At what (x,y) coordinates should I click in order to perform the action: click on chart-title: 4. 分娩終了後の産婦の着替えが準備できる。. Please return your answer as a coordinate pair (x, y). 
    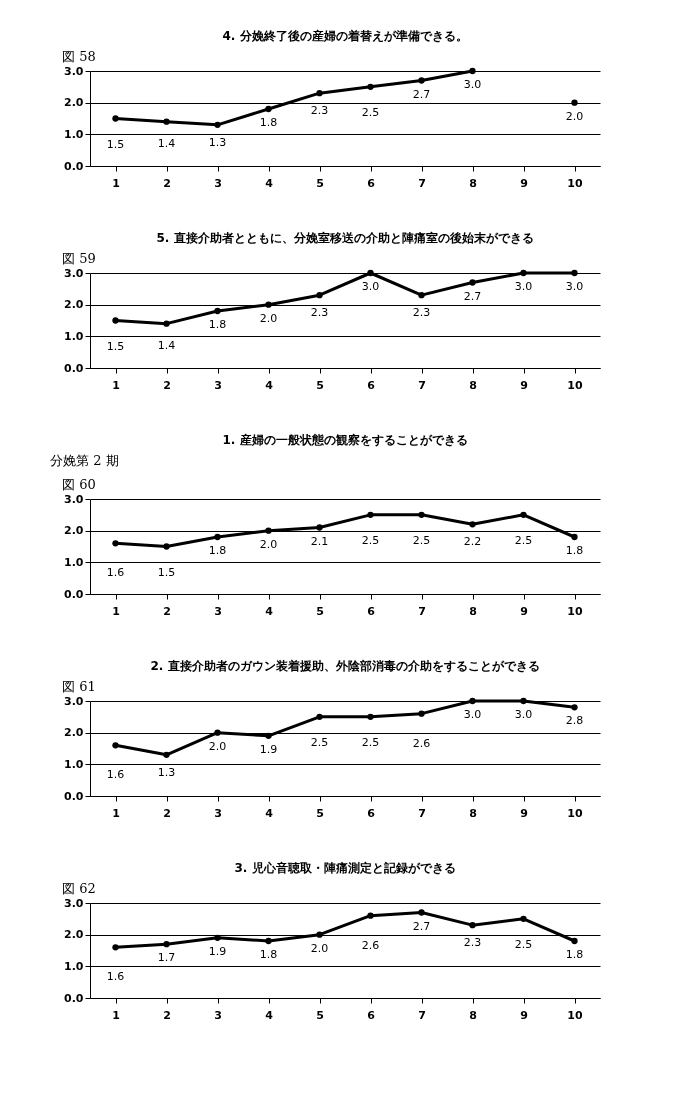
    Looking at the image, I should click on (345, 36).